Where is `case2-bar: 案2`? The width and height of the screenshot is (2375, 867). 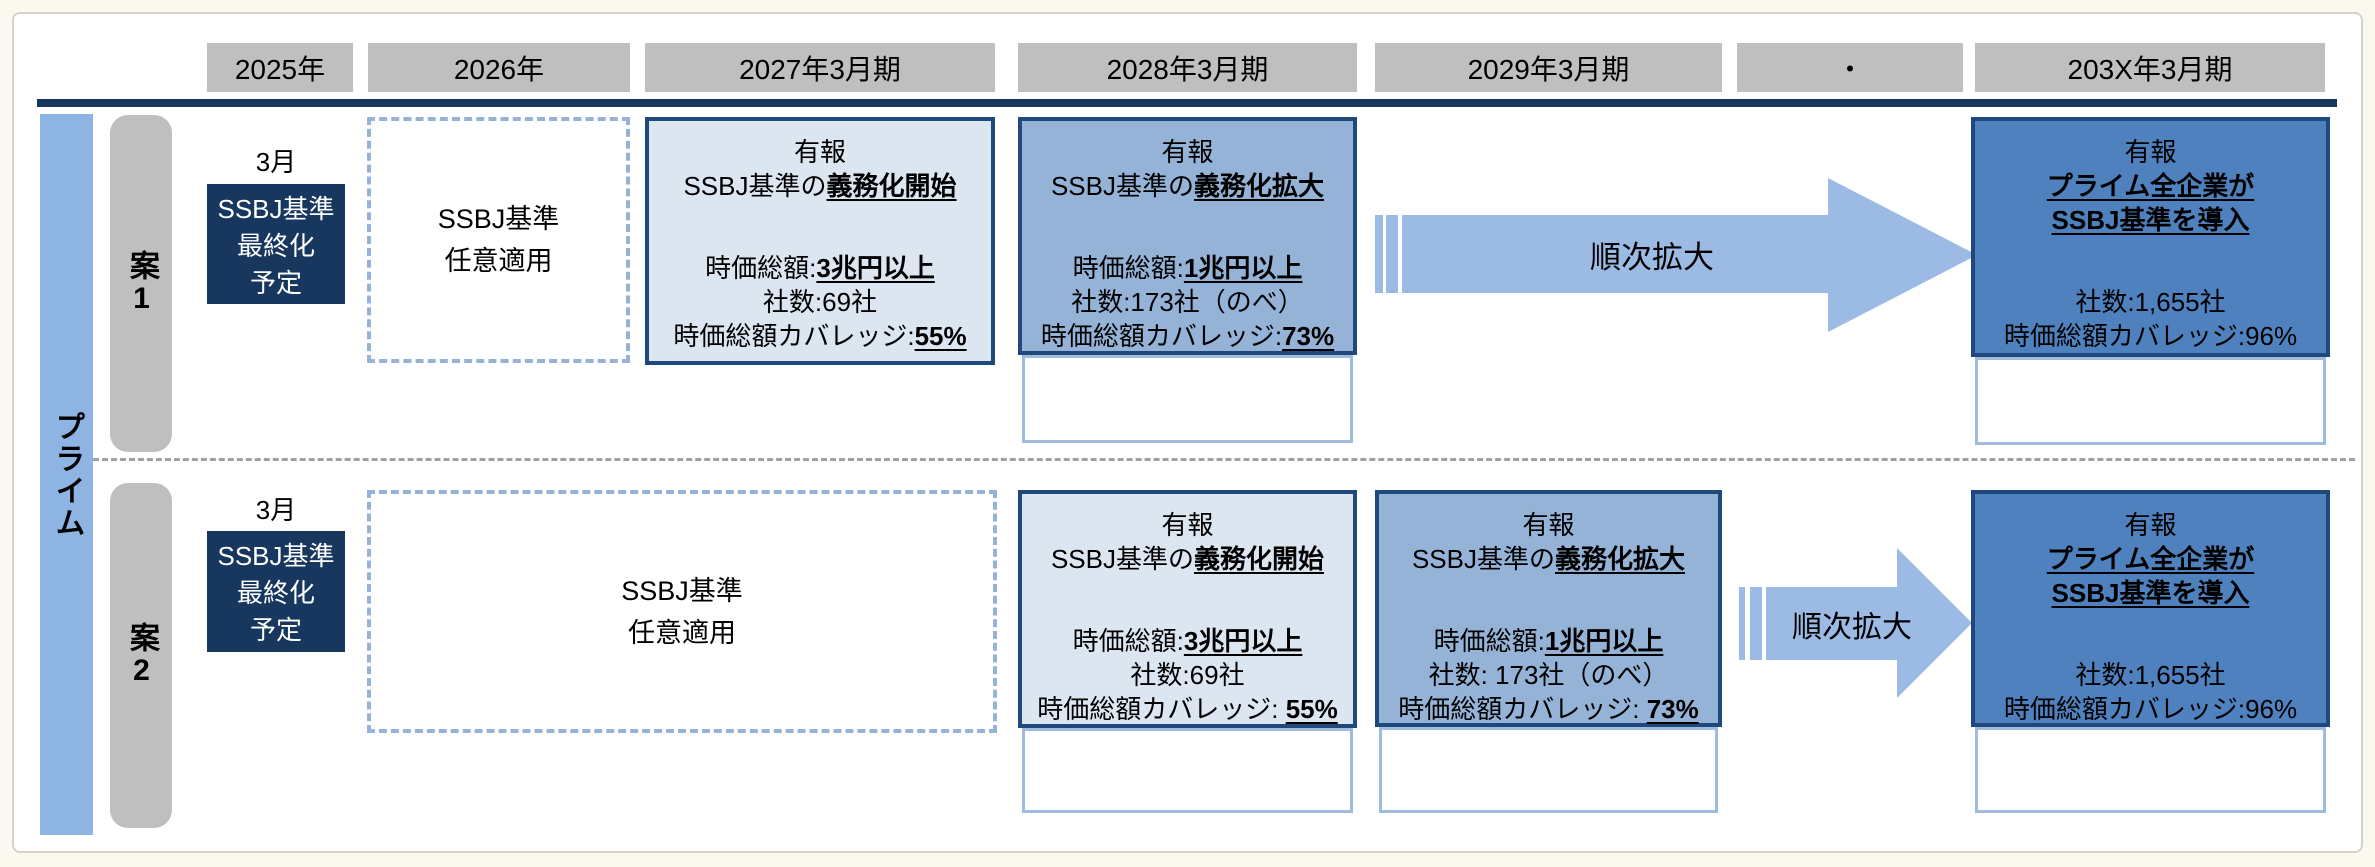
case2-bar: 案2 is located at coordinates (141, 655).